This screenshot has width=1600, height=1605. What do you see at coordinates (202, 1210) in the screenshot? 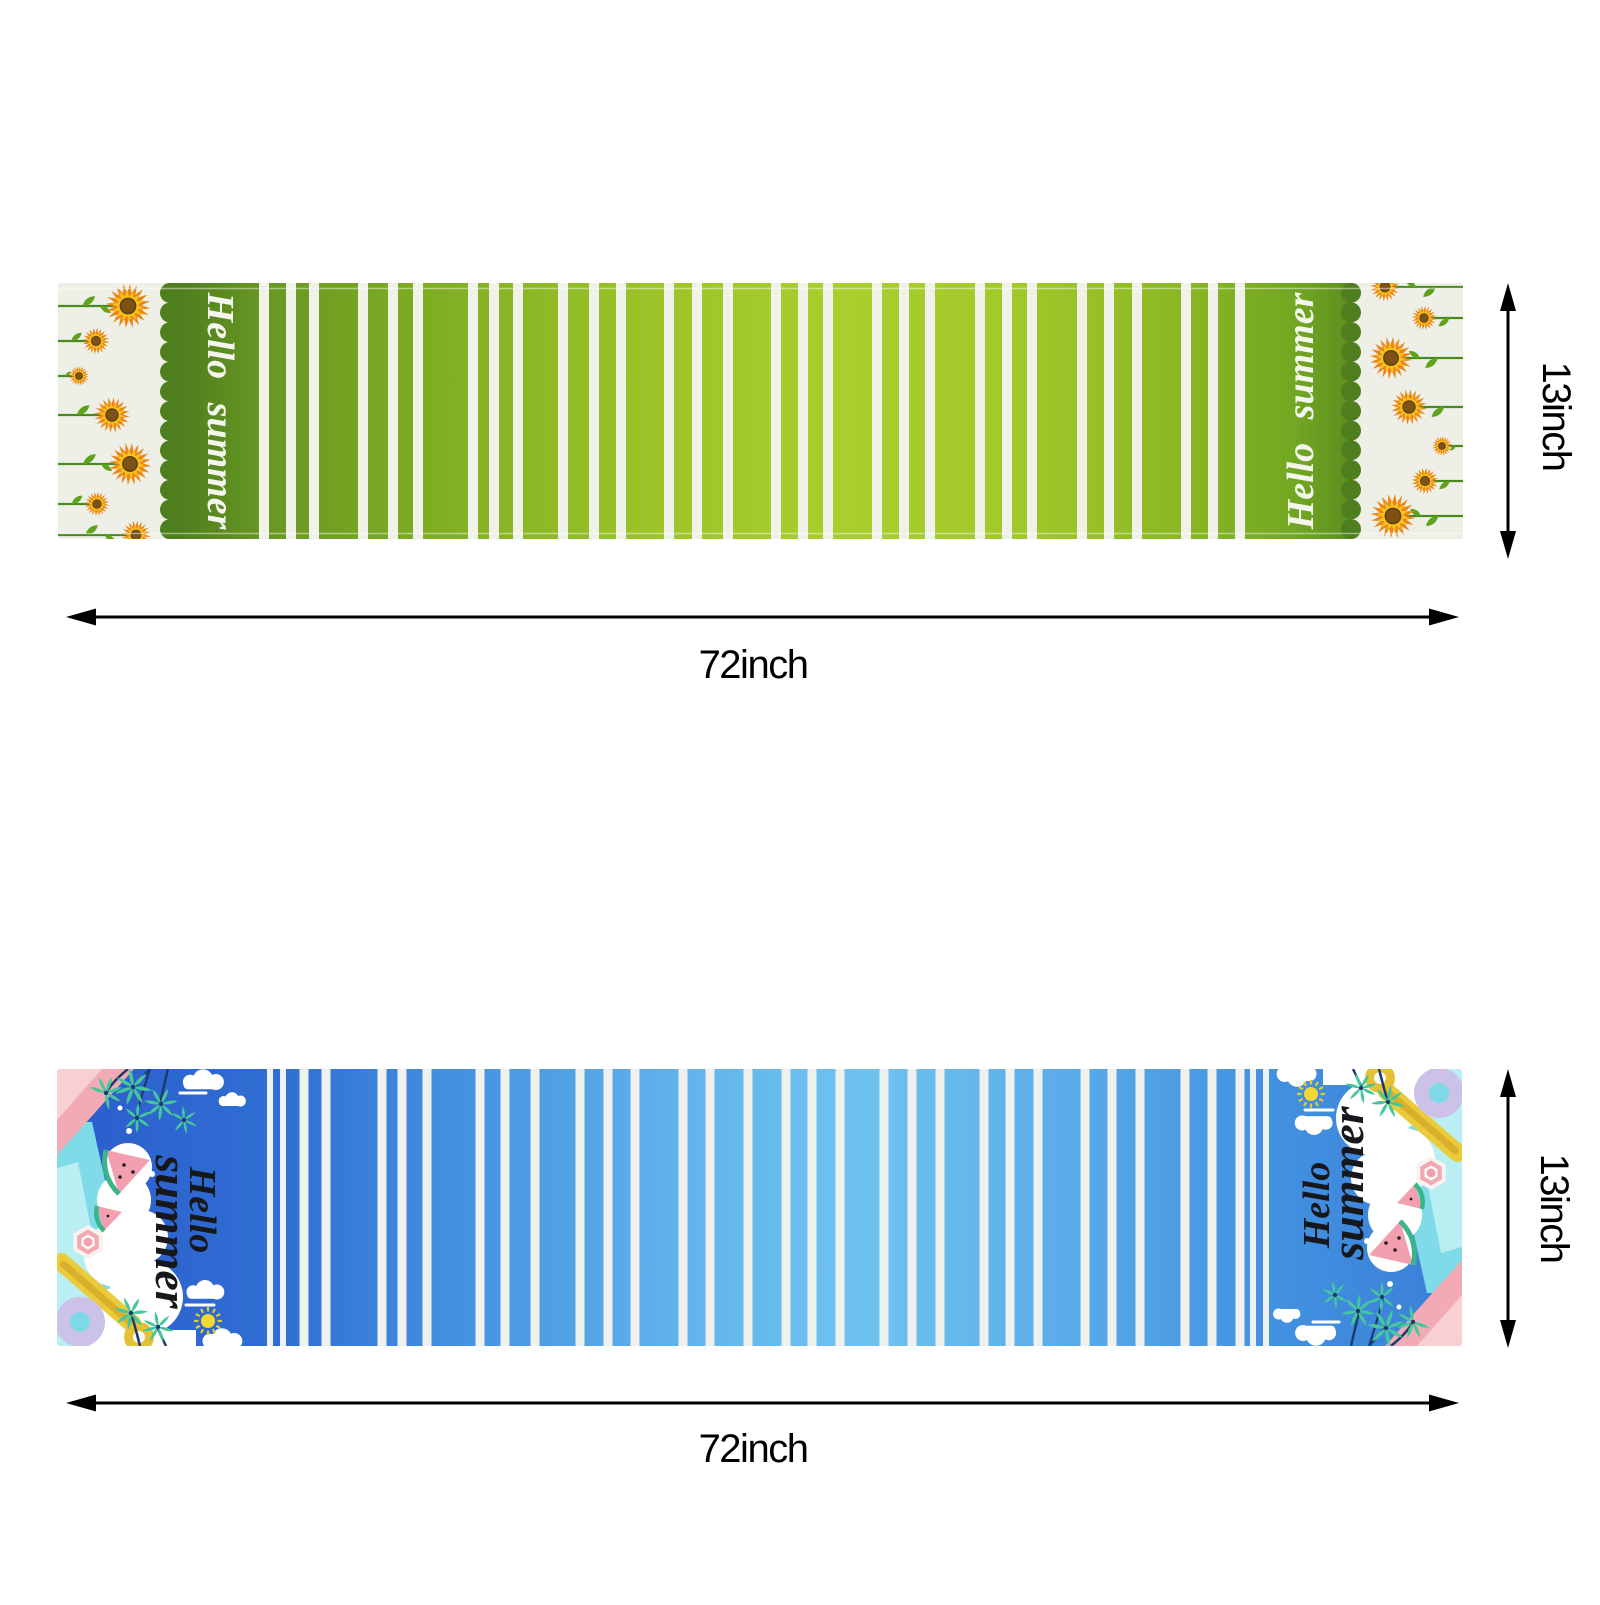
I see `svg-text: Hello` at bounding box center [202, 1210].